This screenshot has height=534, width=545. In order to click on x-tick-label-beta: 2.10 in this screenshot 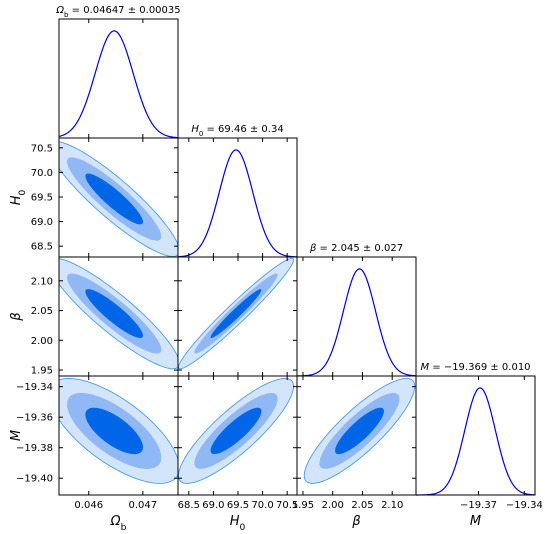, I will do `click(392, 505)`.